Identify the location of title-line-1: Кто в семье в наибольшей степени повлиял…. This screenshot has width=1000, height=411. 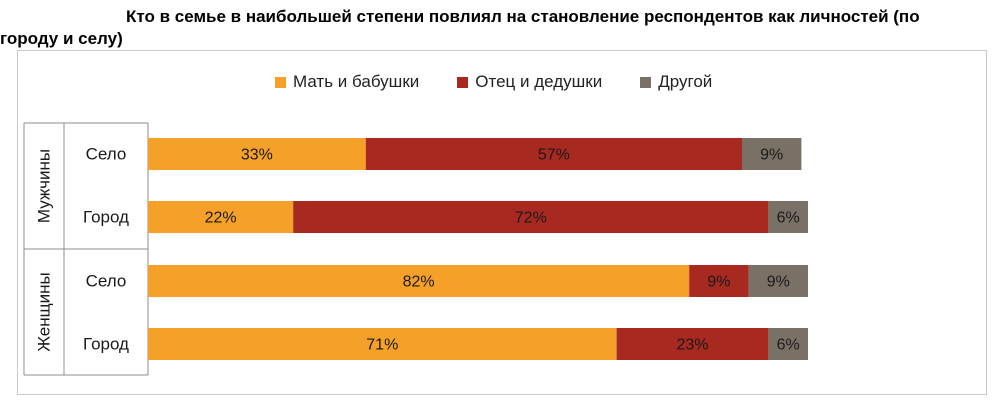
(523, 16).